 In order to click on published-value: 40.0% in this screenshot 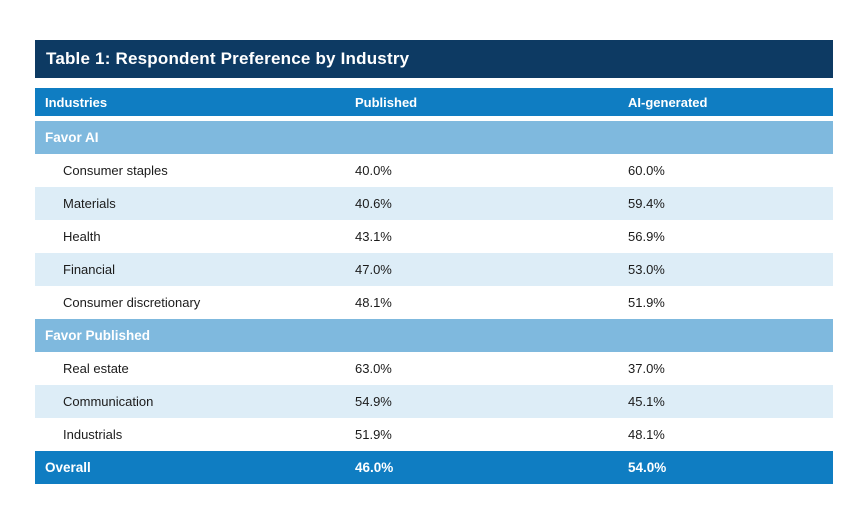, I will do `click(373, 170)`.